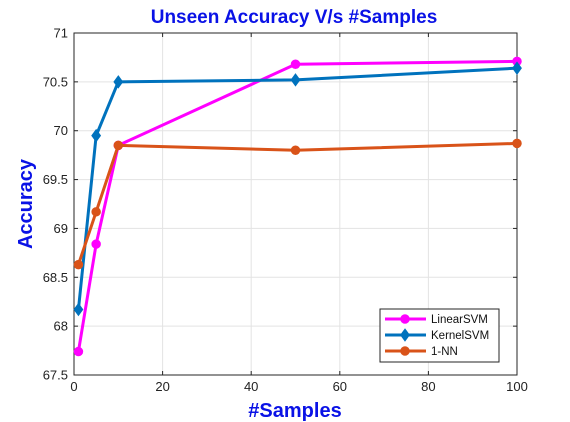 The width and height of the screenshot is (570, 422). I want to click on y-tick-label: 70, so click(61, 130).